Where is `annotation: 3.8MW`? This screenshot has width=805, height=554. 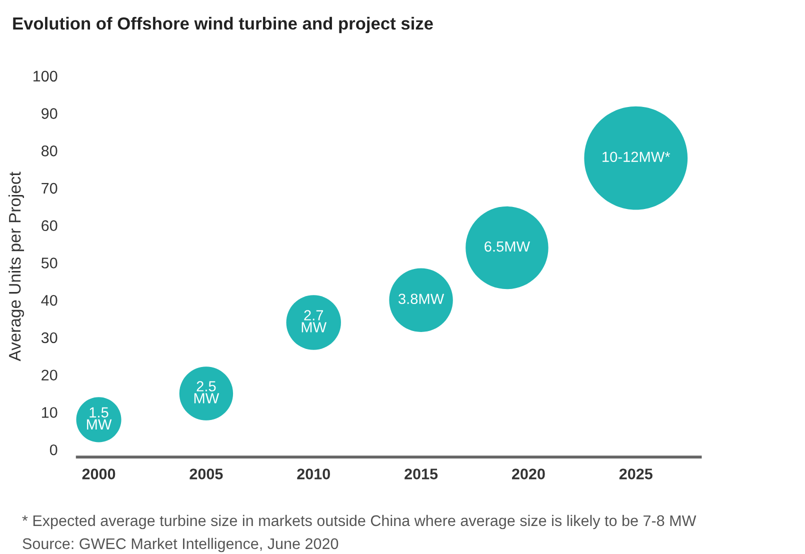
annotation: 3.8MW is located at coordinates (421, 299).